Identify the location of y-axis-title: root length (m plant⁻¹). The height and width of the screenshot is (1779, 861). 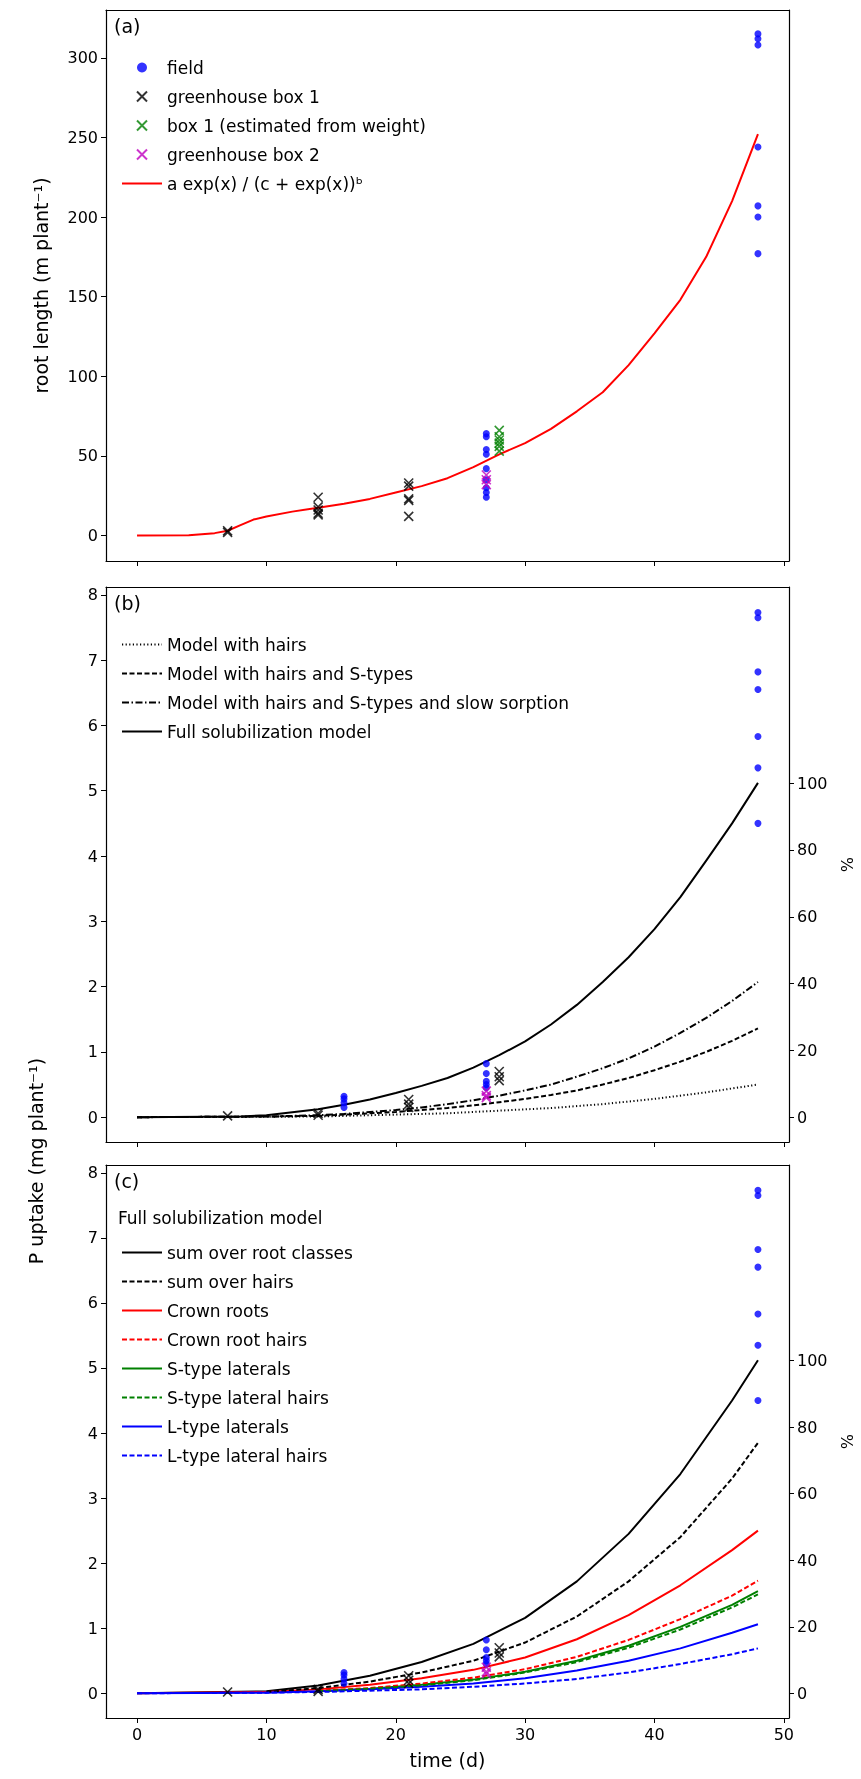
(40, 285).